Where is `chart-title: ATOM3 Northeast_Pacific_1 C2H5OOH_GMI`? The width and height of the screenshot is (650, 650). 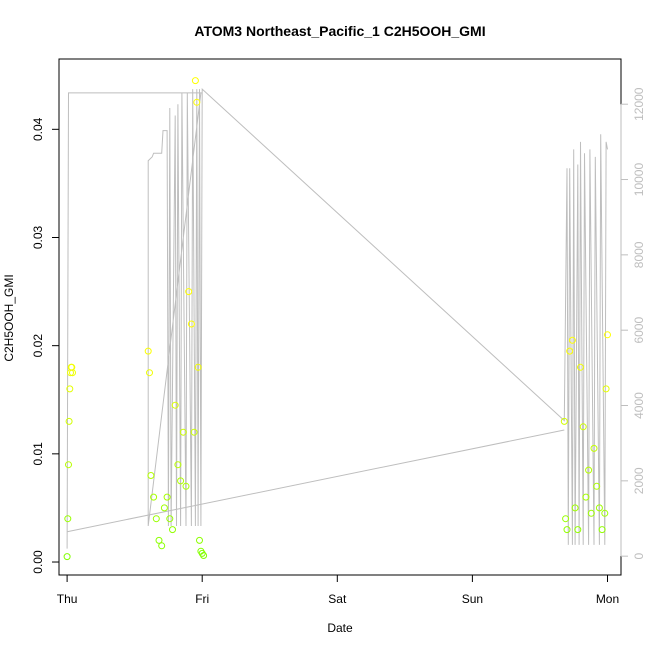
chart-title: ATOM3 Northeast_Pacific_1 C2H5OOH_GMI is located at coordinates (339, 31).